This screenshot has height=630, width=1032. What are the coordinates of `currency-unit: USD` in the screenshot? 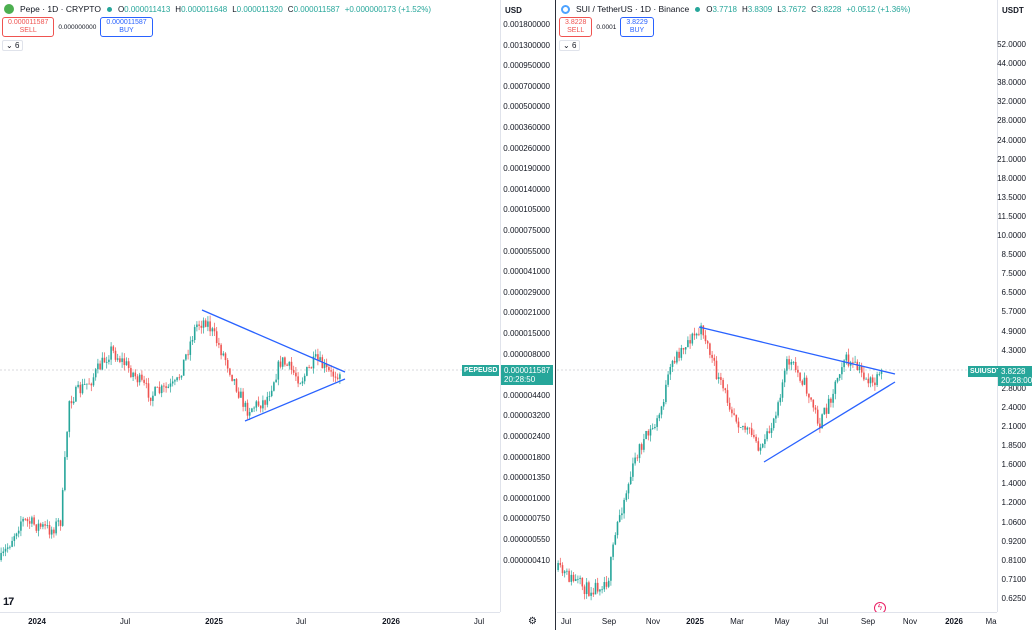 It's located at (513, 10).